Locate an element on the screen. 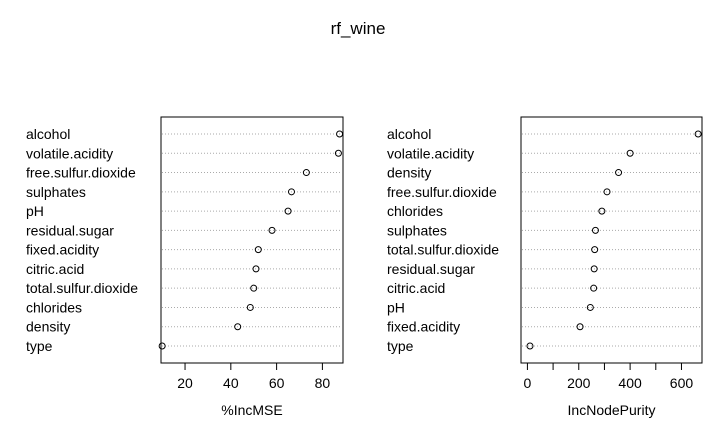 This screenshot has height=447, width=720. x-tick-label: 20 is located at coordinates (185, 383).